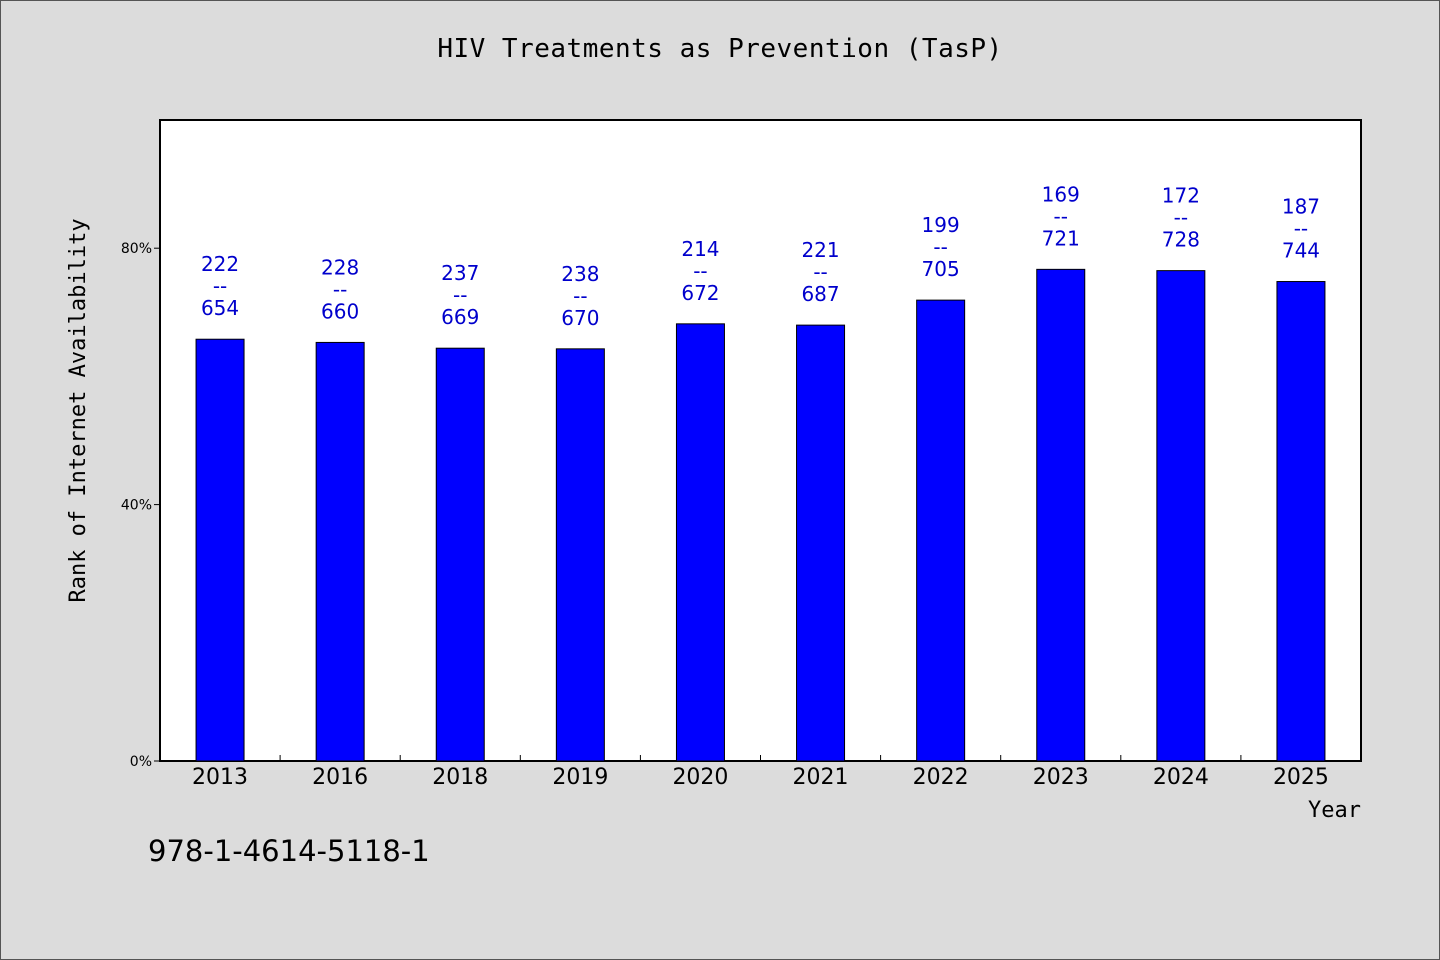 The image size is (1440, 960). Describe the element at coordinates (340, 267) in the screenshot. I see `data-label-2016-top: 228` at that location.